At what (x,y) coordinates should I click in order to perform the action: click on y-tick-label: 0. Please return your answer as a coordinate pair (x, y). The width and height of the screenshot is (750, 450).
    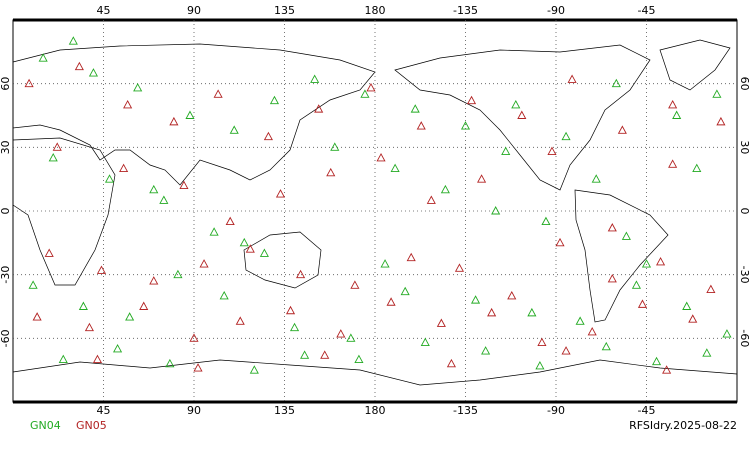
    Looking at the image, I should click on (744, 211).